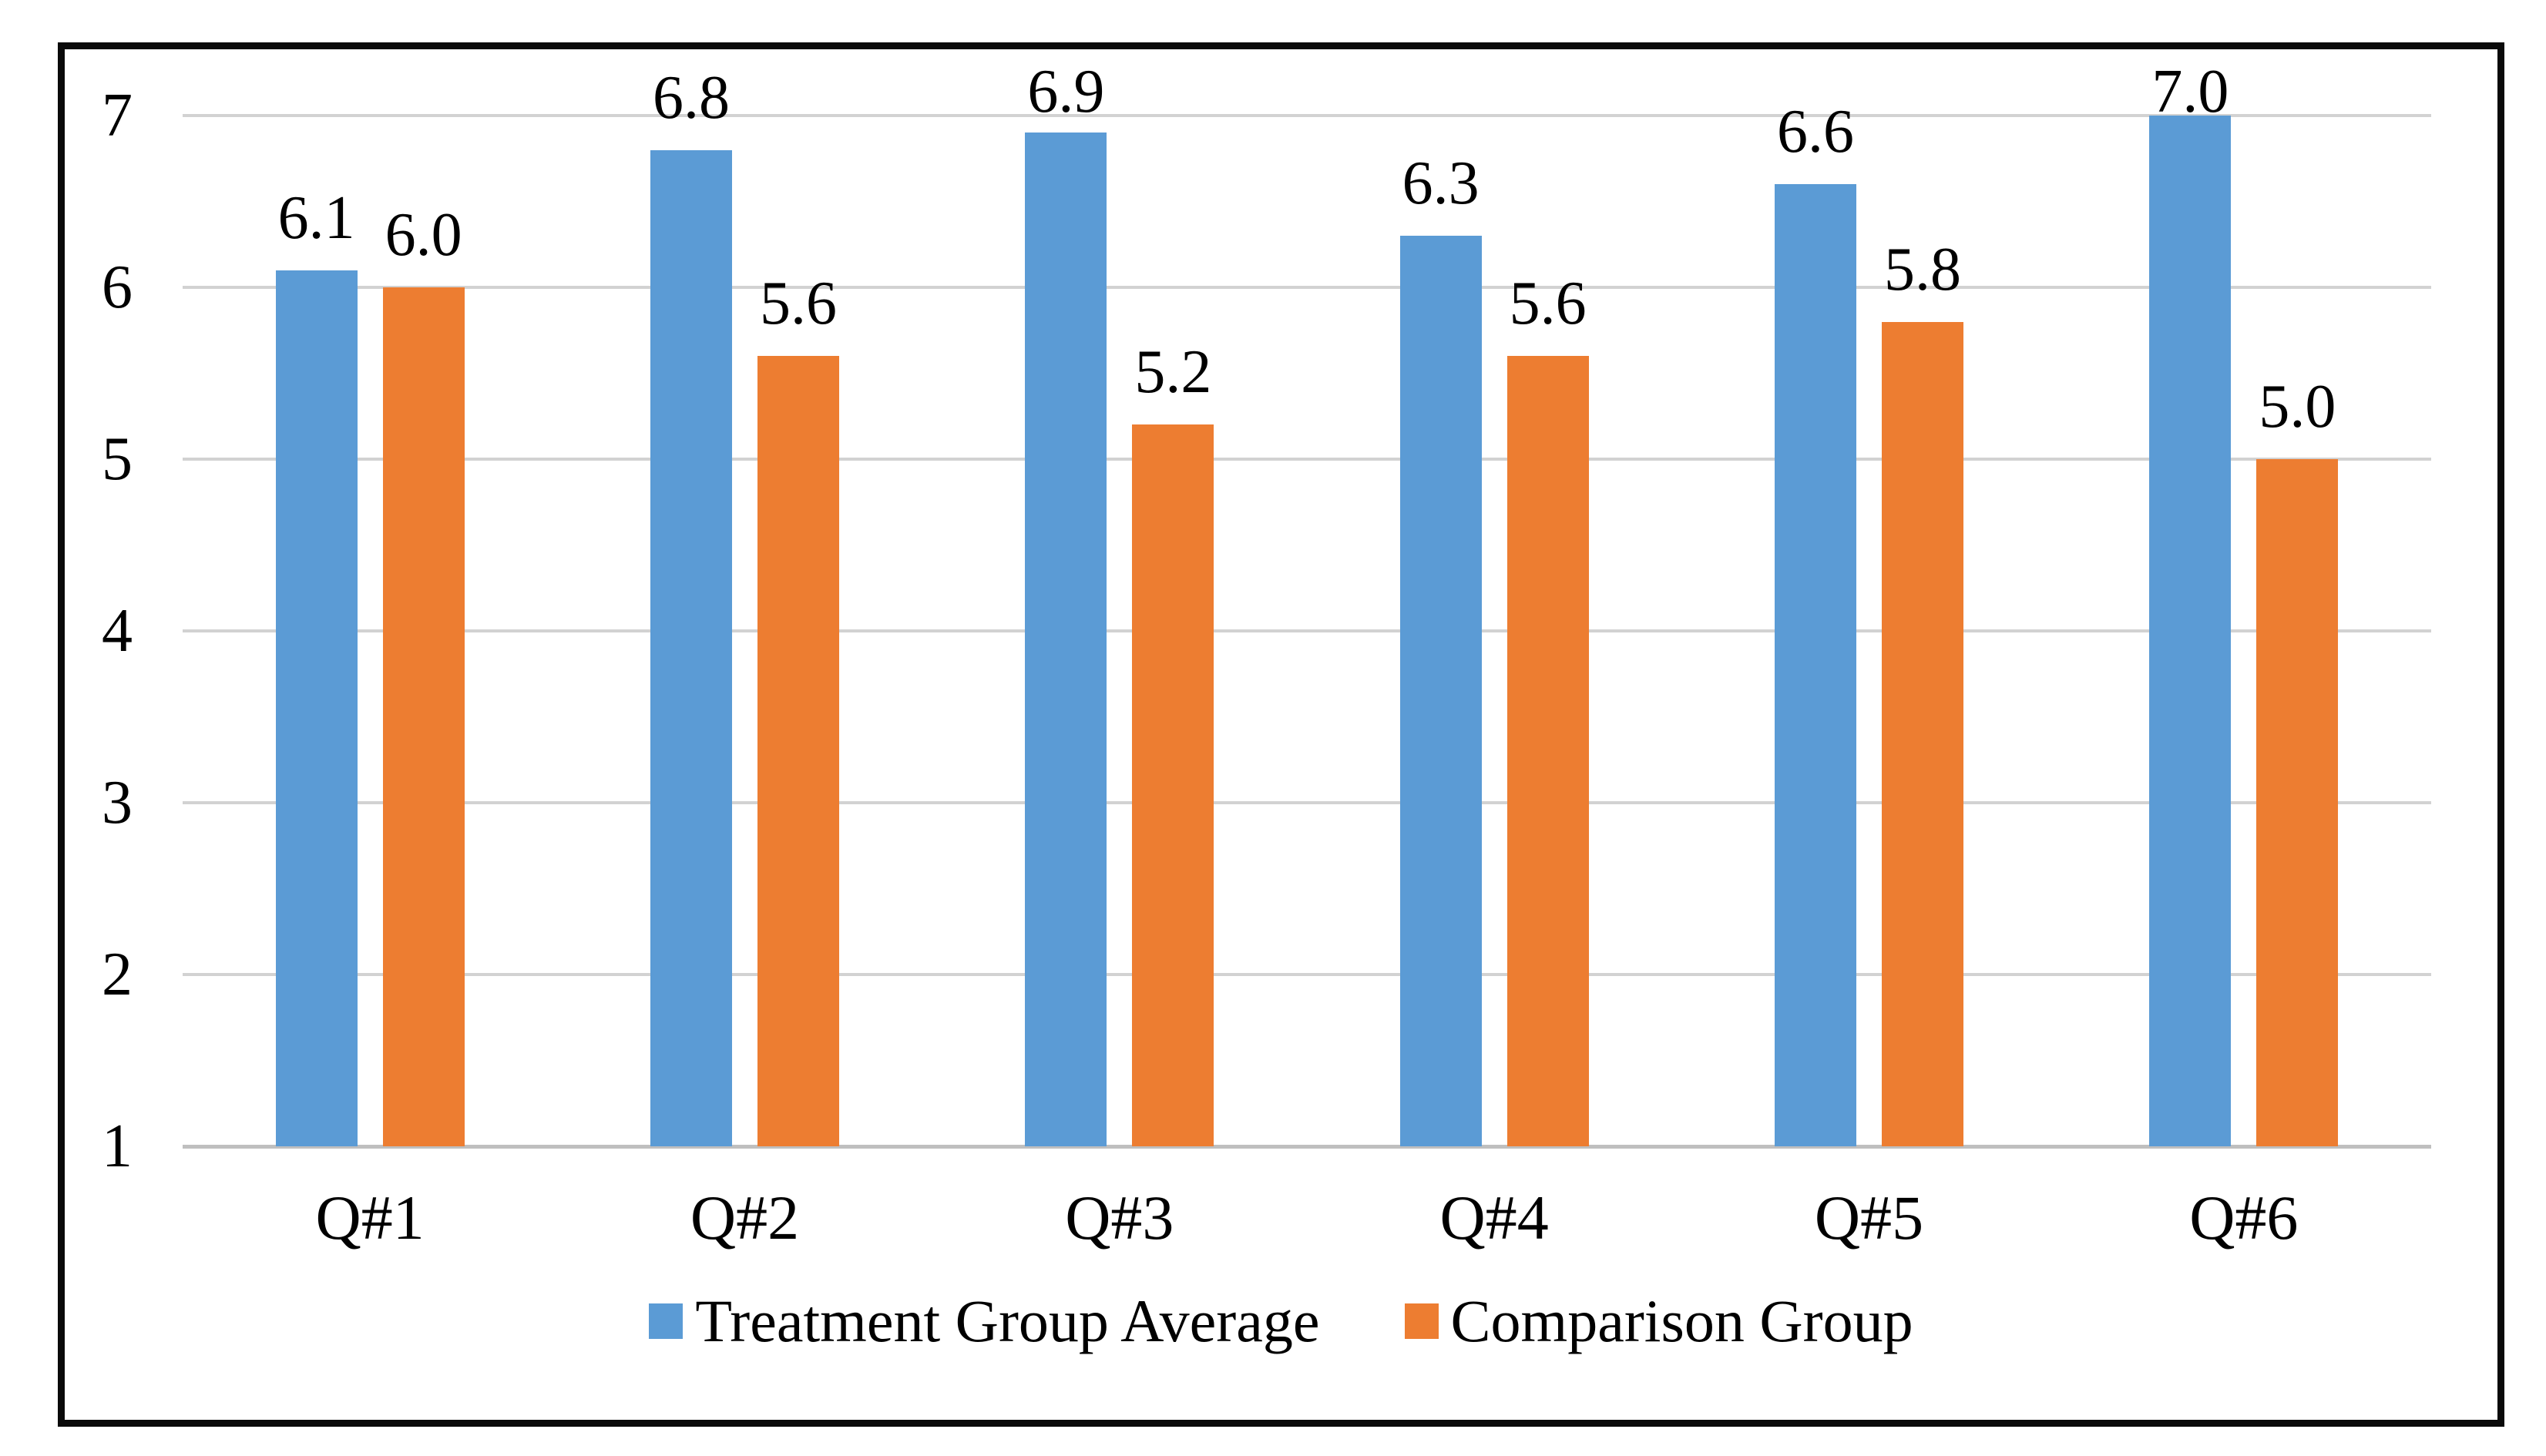 This screenshot has width=2546, height=1456. Describe the element at coordinates (2244, 1218) in the screenshot. I see `category-label: Q#6` at that location.